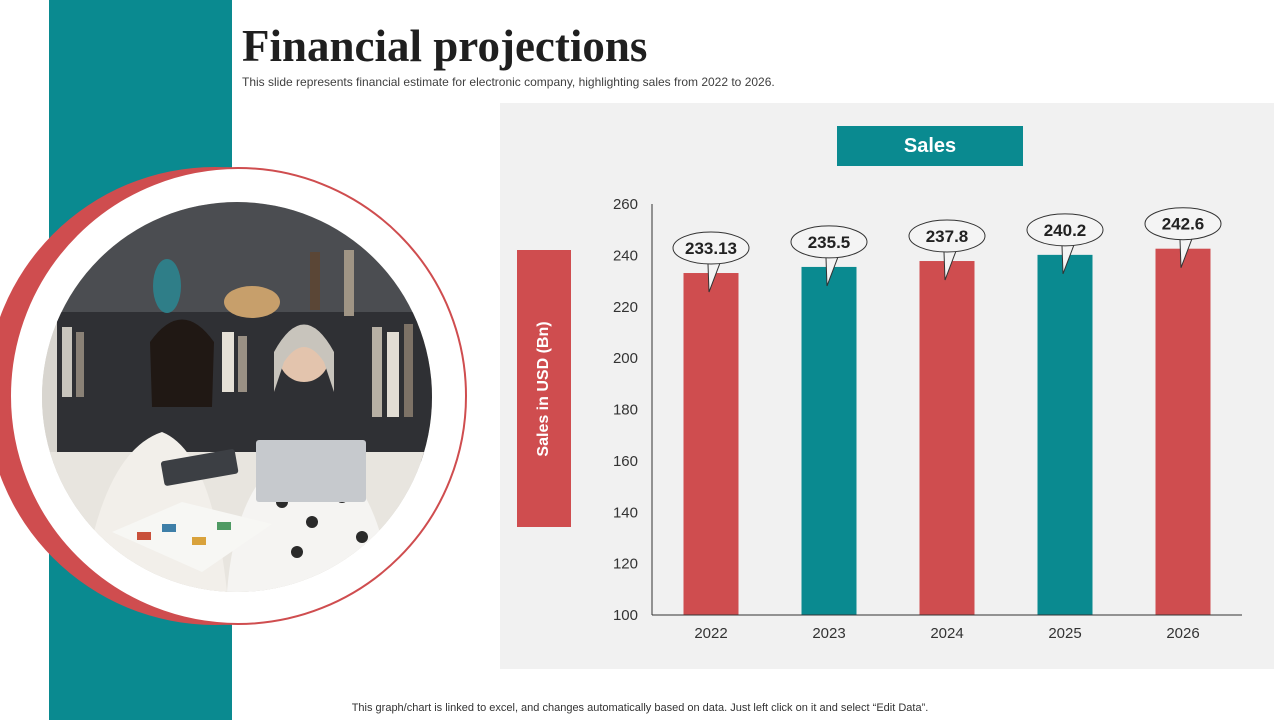  Describe the element at coordinates (946, 633) in the screenshot. I see `x-tick-label: 2024` at that location.